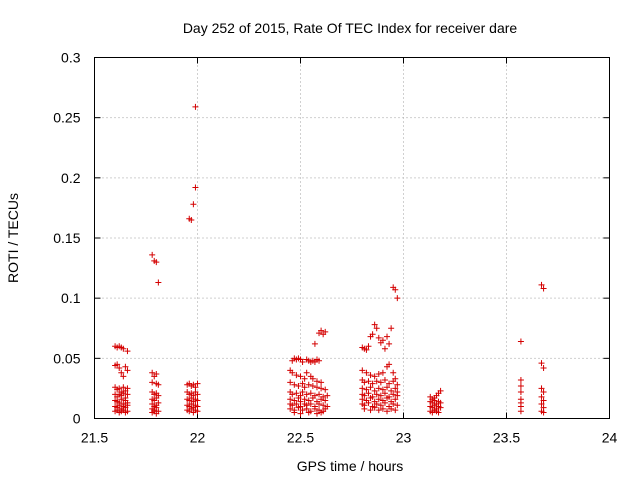 The height and width of the screenshot is (480, 640). What do you see at coordinates (350, 466) in the screenshot?
I see `x-axis-label: GPS time / hours` at bounding box center [350, 466].